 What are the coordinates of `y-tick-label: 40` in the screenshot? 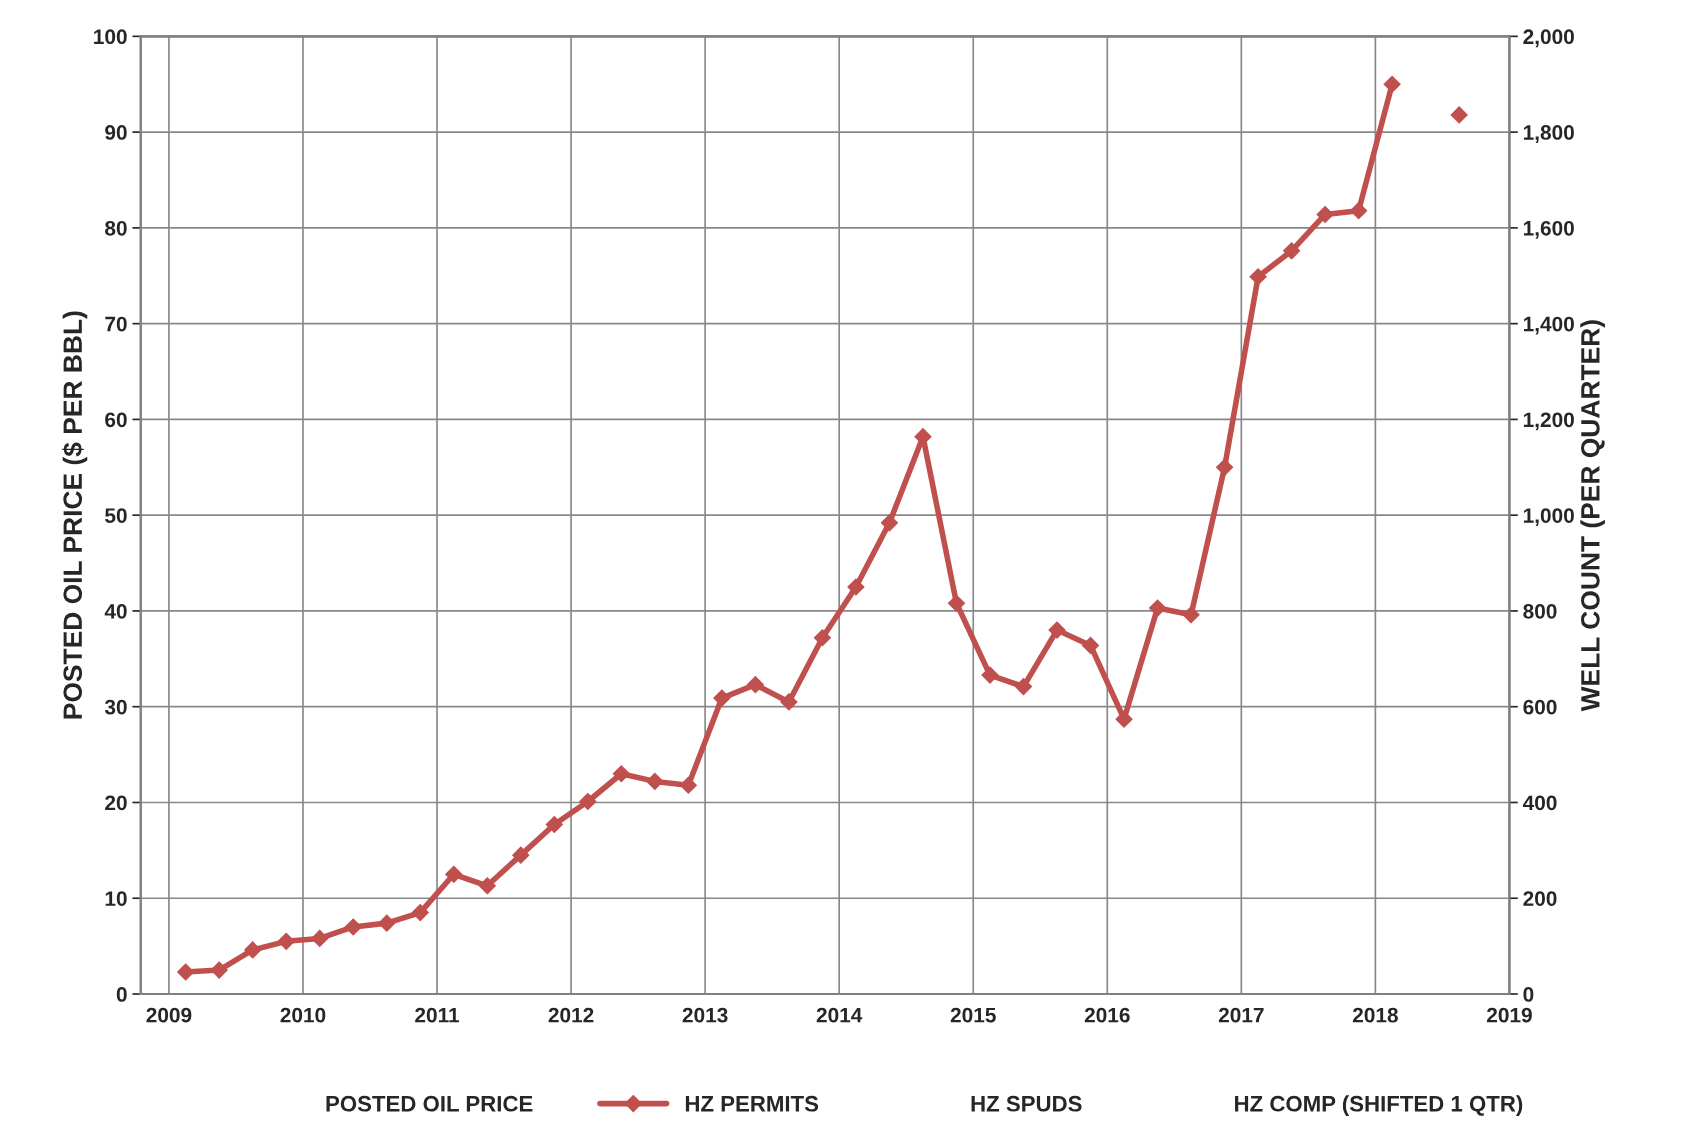 It's located at (115, 611).